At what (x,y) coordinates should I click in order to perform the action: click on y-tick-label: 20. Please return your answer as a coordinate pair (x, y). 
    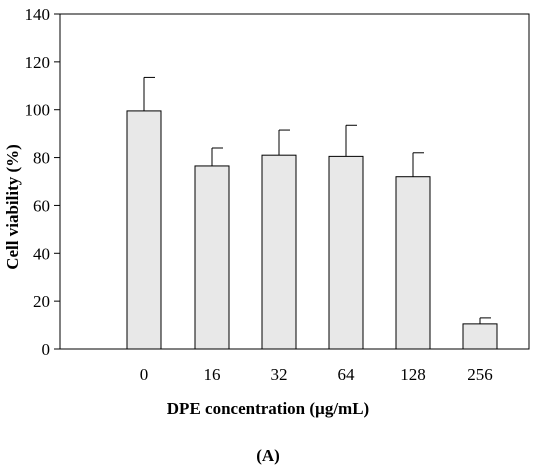
    Looking at the image, I should click on (41, 301).